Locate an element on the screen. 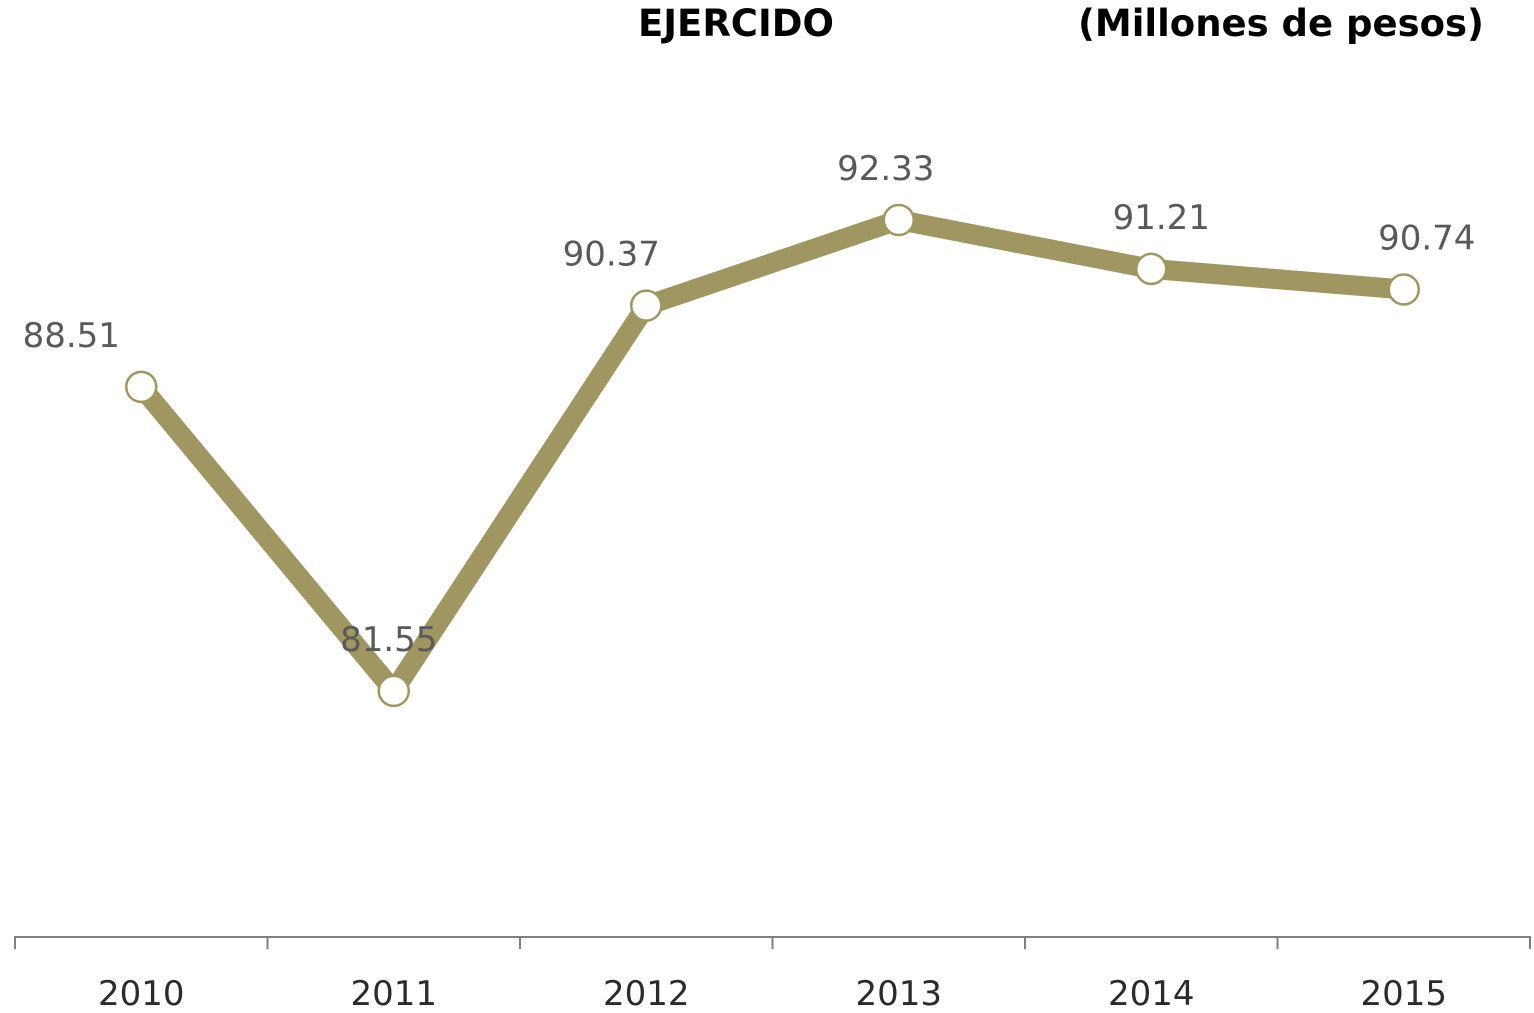 The width and height of the screenshot is (1534, 1013). x-axis is located at coordinates (772, 942).